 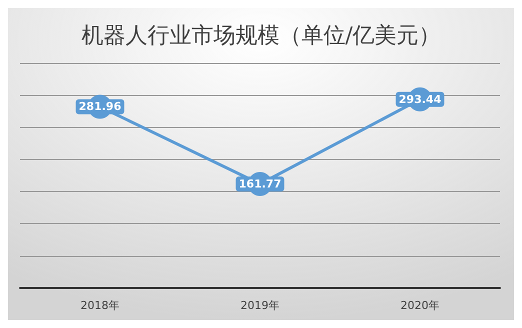 I want to click on chart-title: 机器人行业市场规模（单位/亿美元）, so click(x=261, y=36).